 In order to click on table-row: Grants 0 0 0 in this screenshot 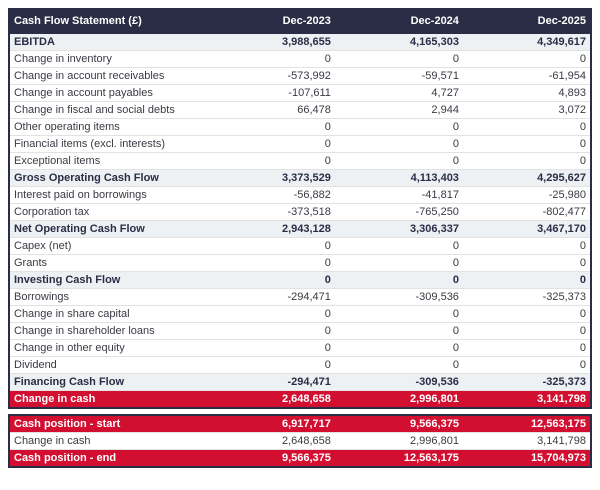, I will do `click(300, 263)`.